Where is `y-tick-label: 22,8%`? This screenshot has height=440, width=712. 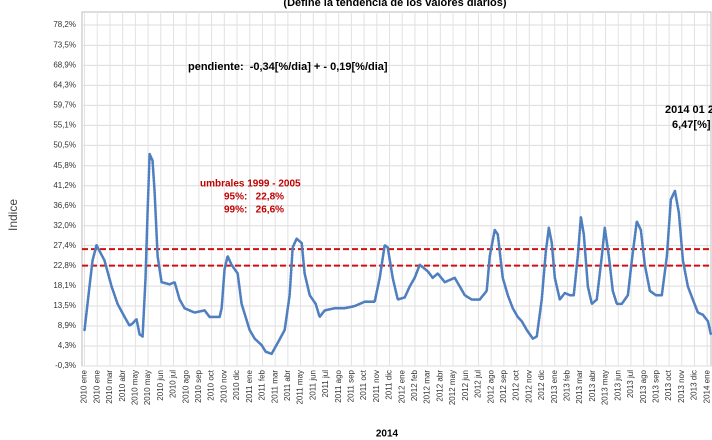 y-tick-label: 22,8% is located at coordinates (64, 265).